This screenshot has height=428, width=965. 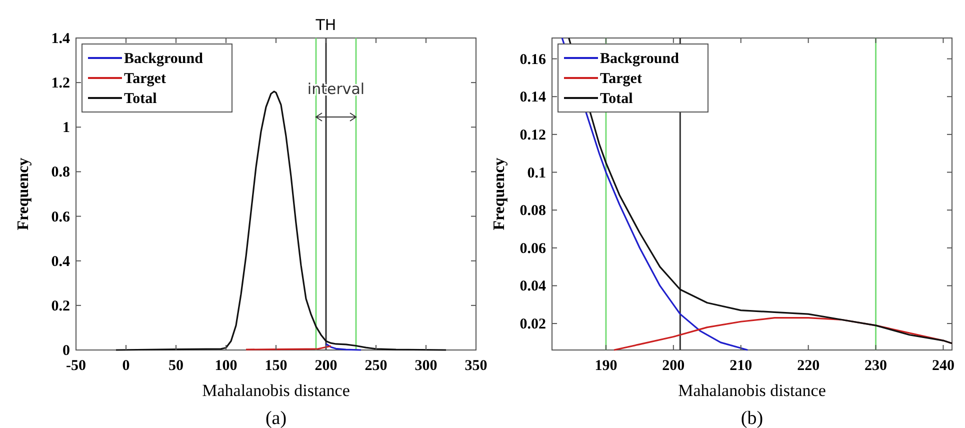 What do you see at coordinates (533, 135) in the screenshot?
I see `y-tick-label: 0.12` at bounding box center [533, 135].